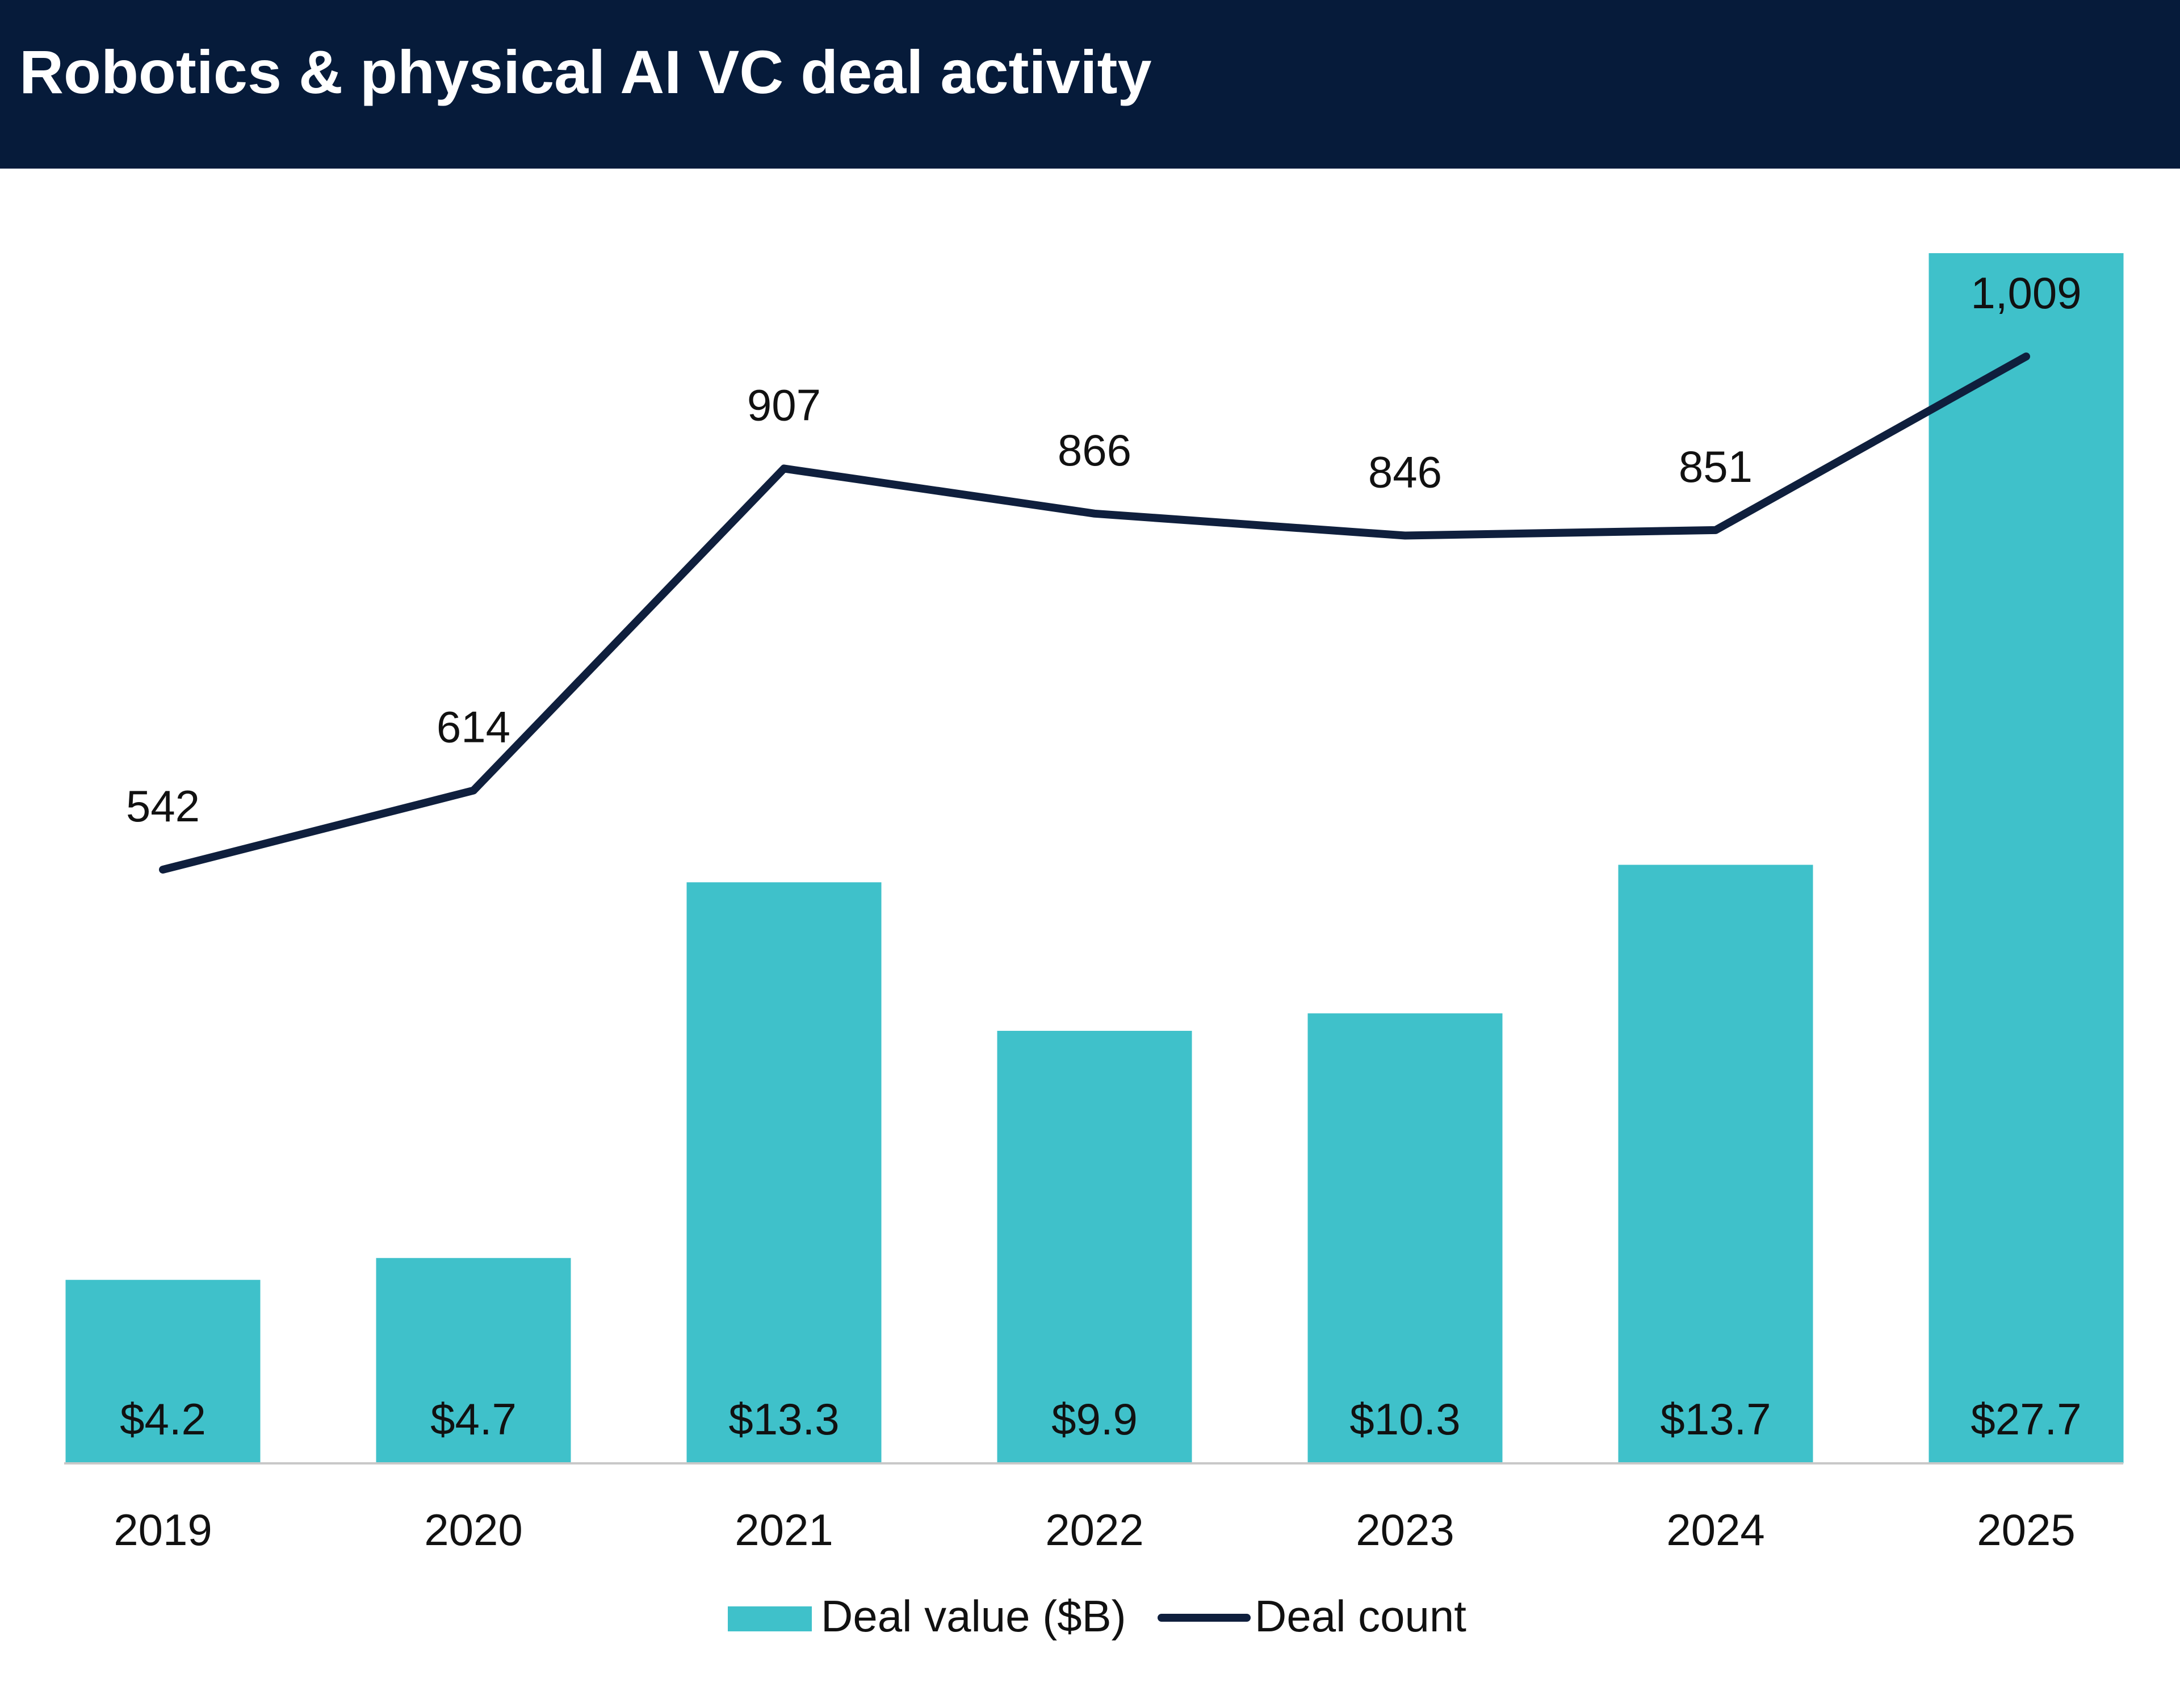 The width and height of the screenshot is (2180, 1708). What do you see at coordinates (770, 1618) in the screenshot?
I see `legend-swatch-deal-value` at bounding box center [770, 1618].